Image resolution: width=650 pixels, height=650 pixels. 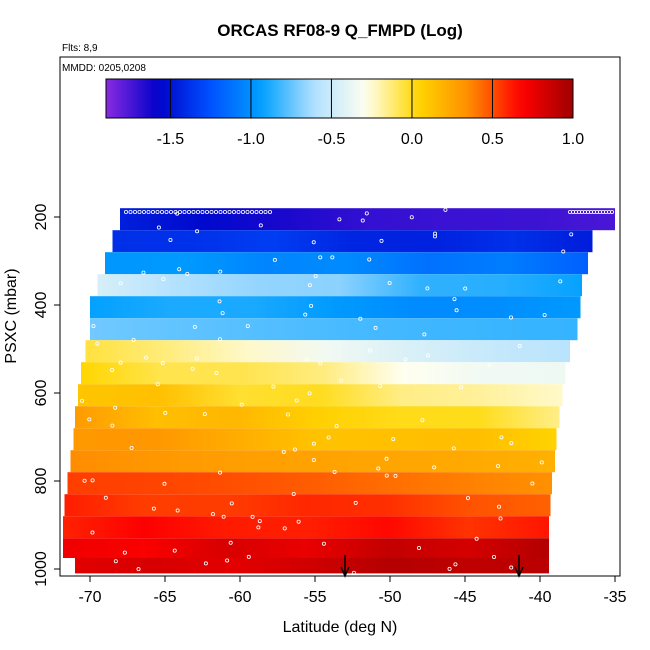 I want to click on flights-note: Flts: 8,9, so click(x=80, y=48).